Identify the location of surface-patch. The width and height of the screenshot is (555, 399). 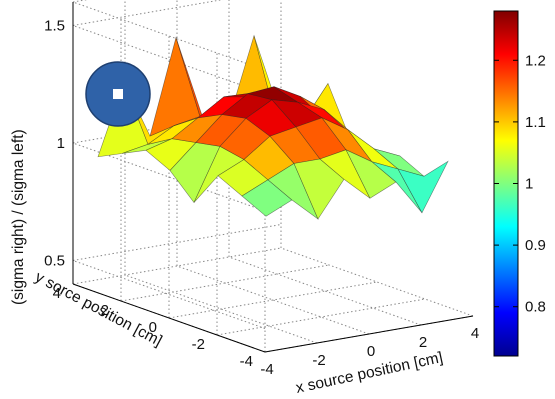
(423, 187).